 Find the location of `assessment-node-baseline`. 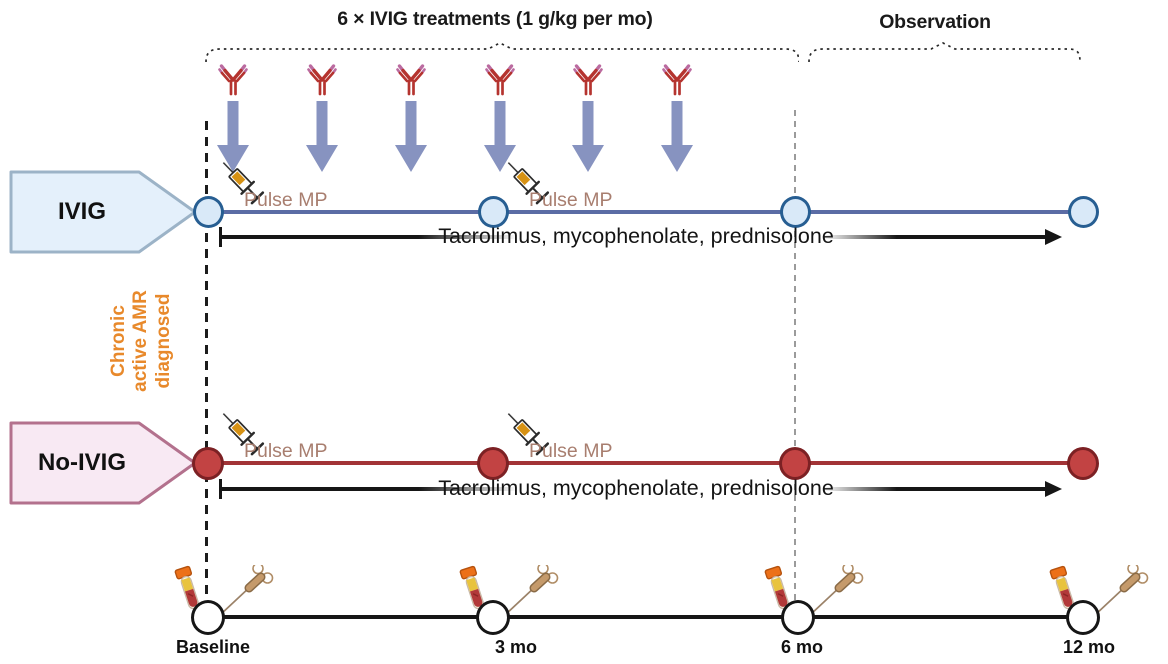

assessment-node-baseline is located at coordinates (208, 617).